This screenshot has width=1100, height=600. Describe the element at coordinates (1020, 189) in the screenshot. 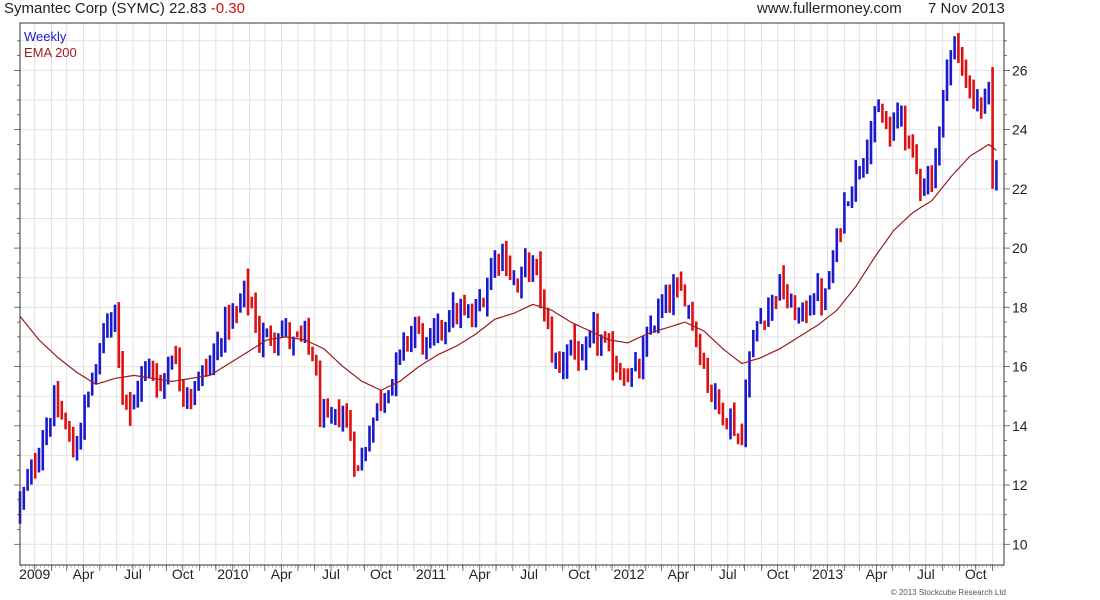

I see `y-tick-label: 22` at that location.